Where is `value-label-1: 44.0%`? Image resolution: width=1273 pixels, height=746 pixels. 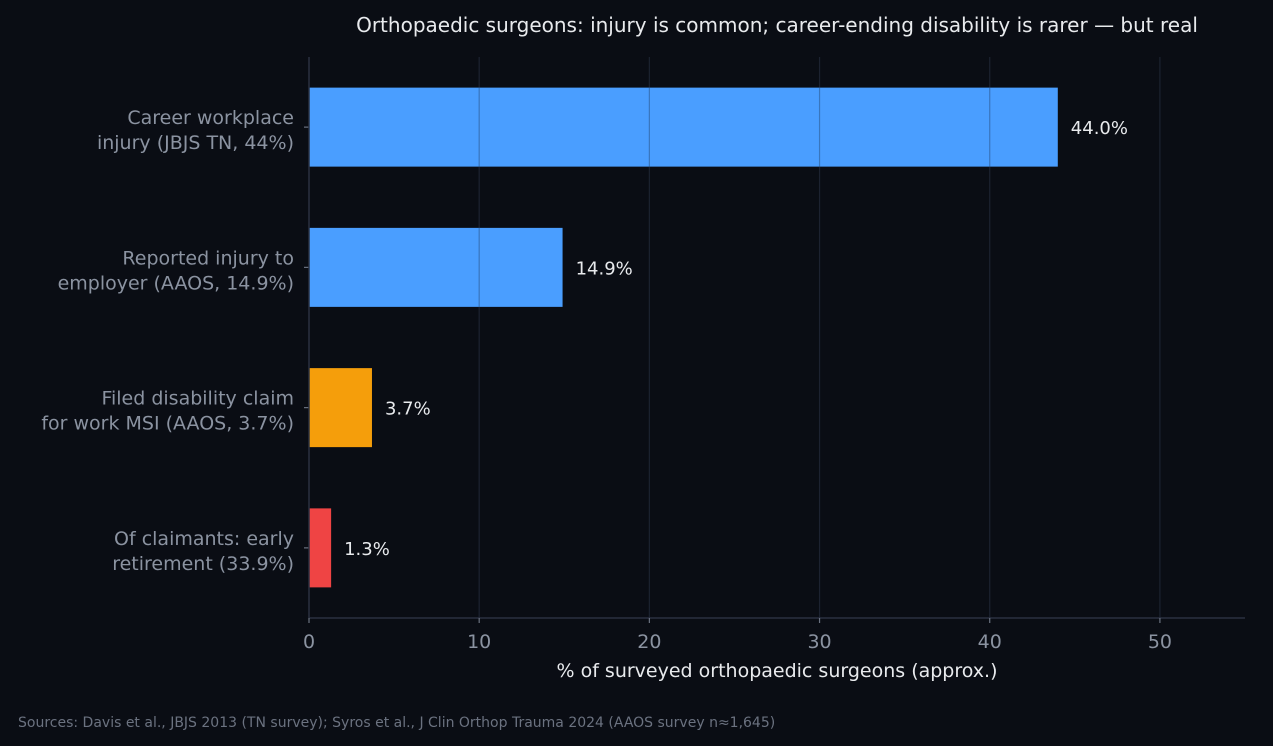
value-label-1: 44.0% is located at coordinates (1099, 128).